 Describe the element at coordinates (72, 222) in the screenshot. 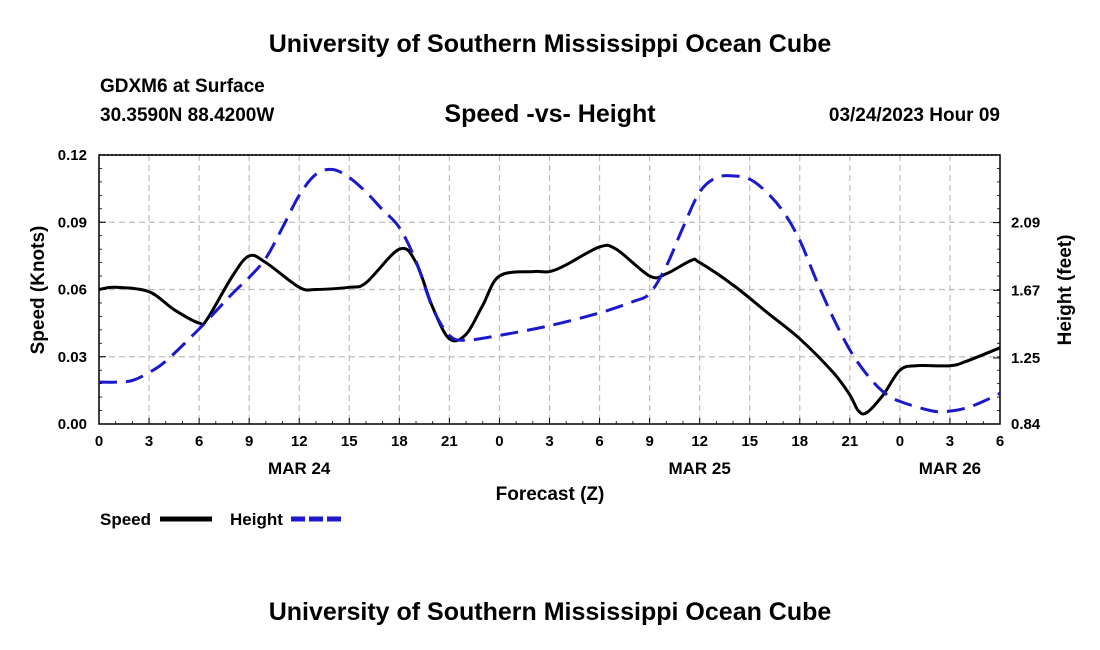

I see `y-left-tick-label: 0.09` at that location.